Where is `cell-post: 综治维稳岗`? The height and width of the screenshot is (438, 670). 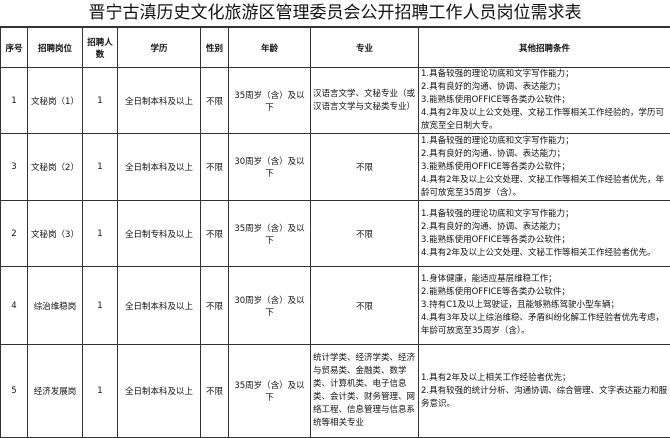 cell-post: 综治维稳岗 is located at coordinates (55, 306).